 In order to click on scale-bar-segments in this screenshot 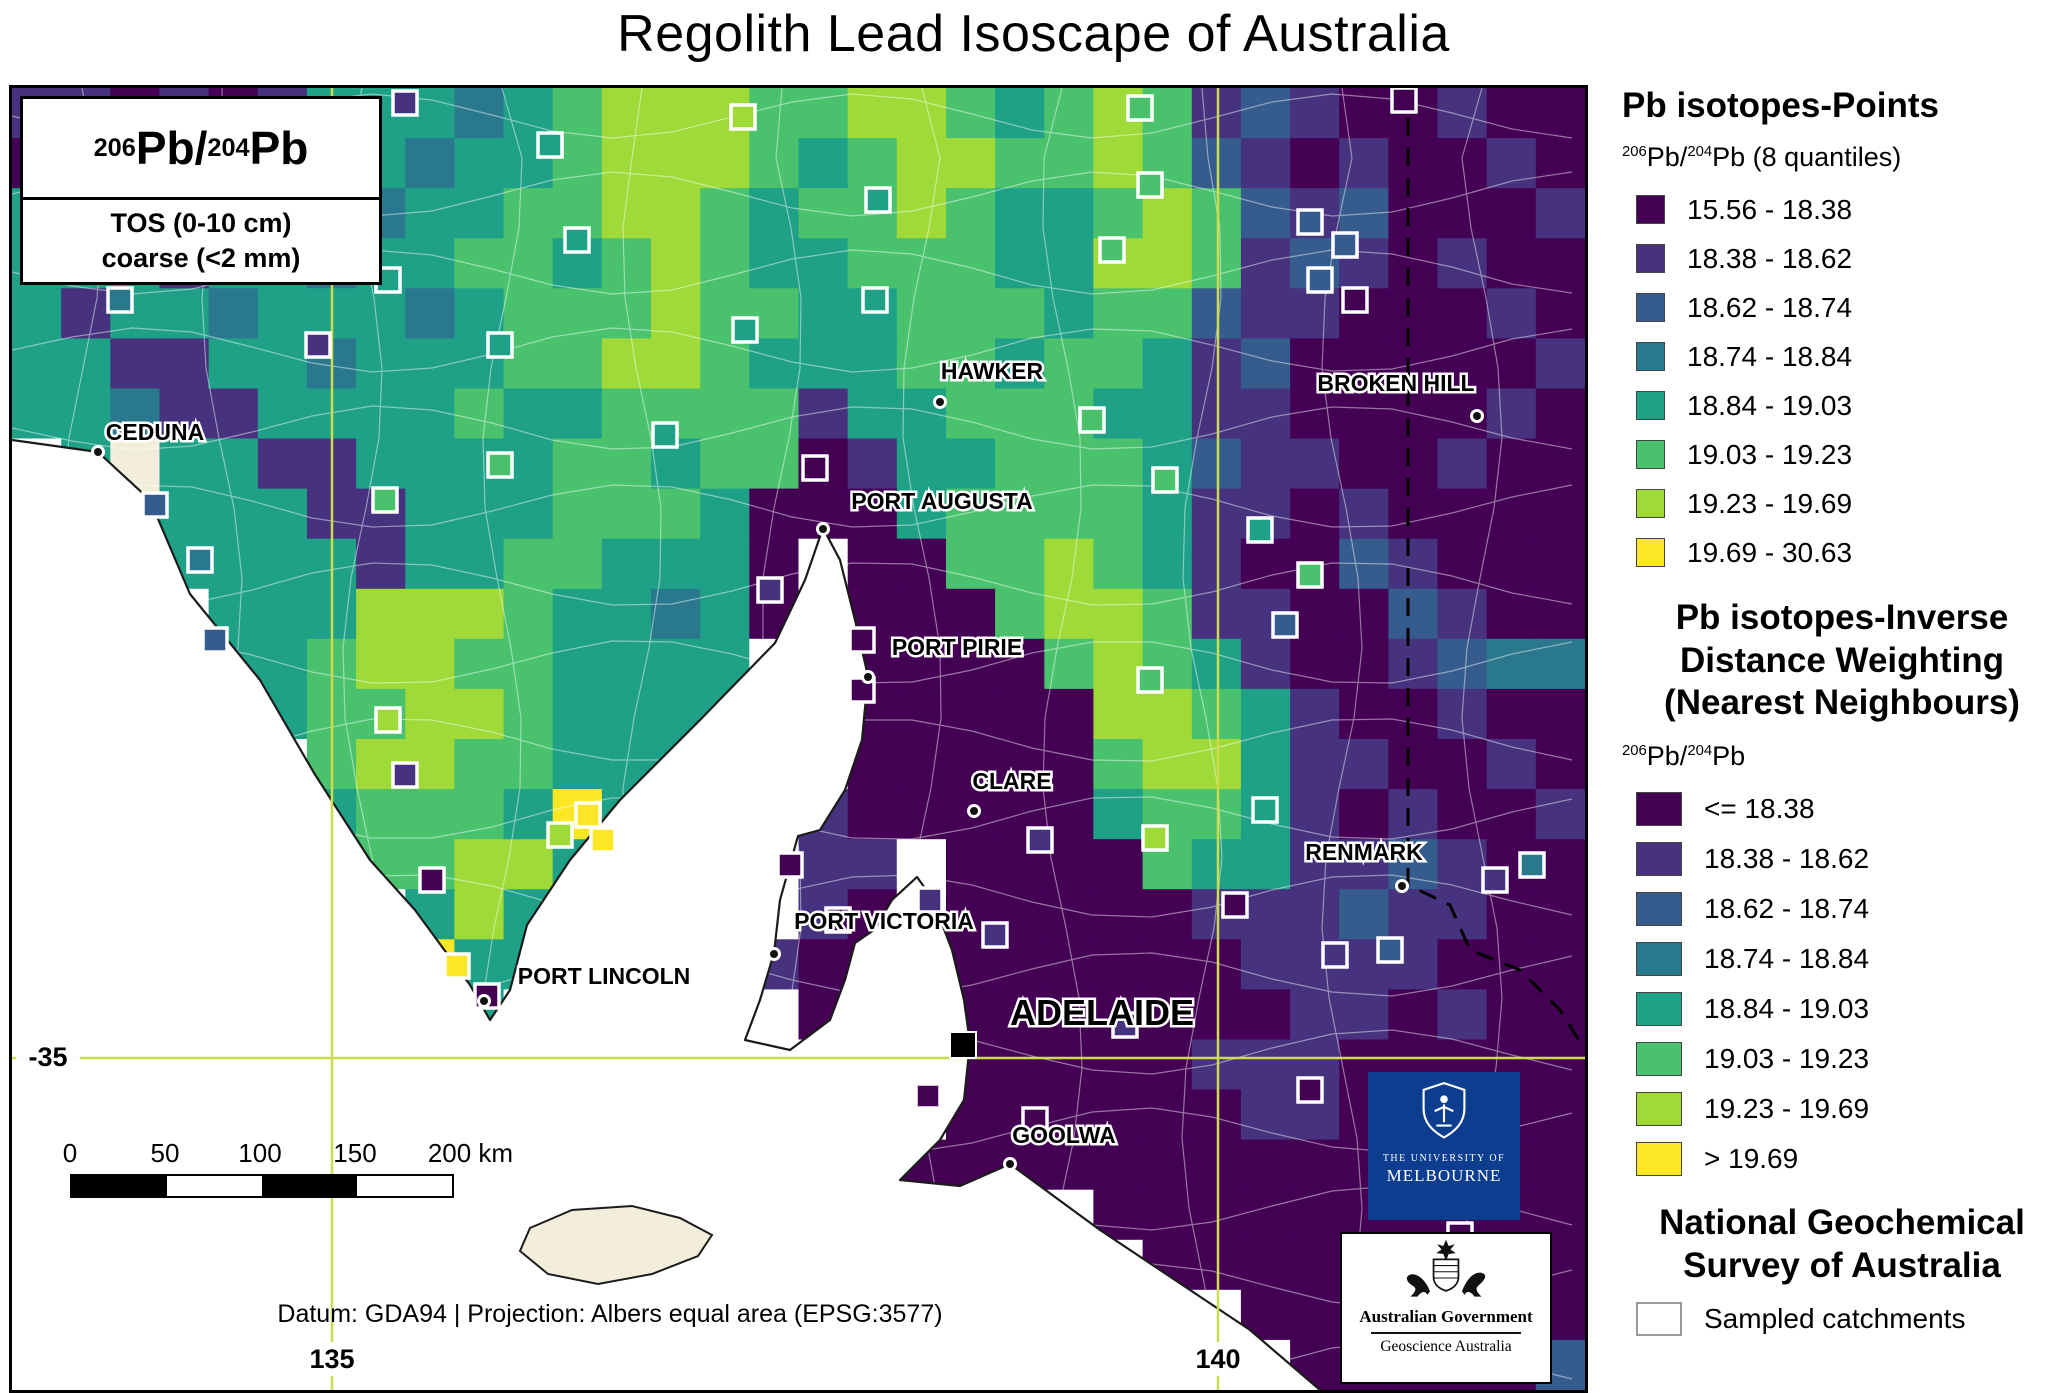, I will do `click(262, 1186)`.